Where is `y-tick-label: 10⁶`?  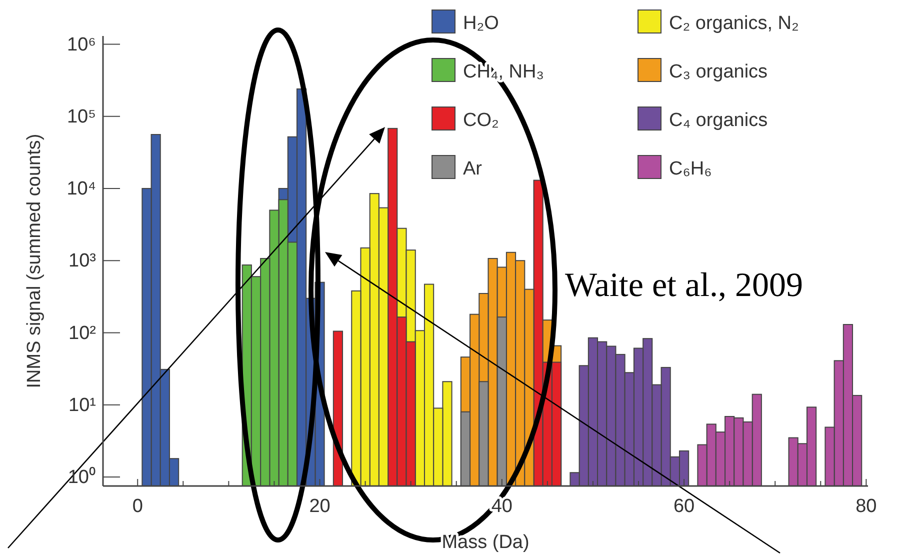
y-tick-label: 10⁶ is located at coordinates (81, 45).